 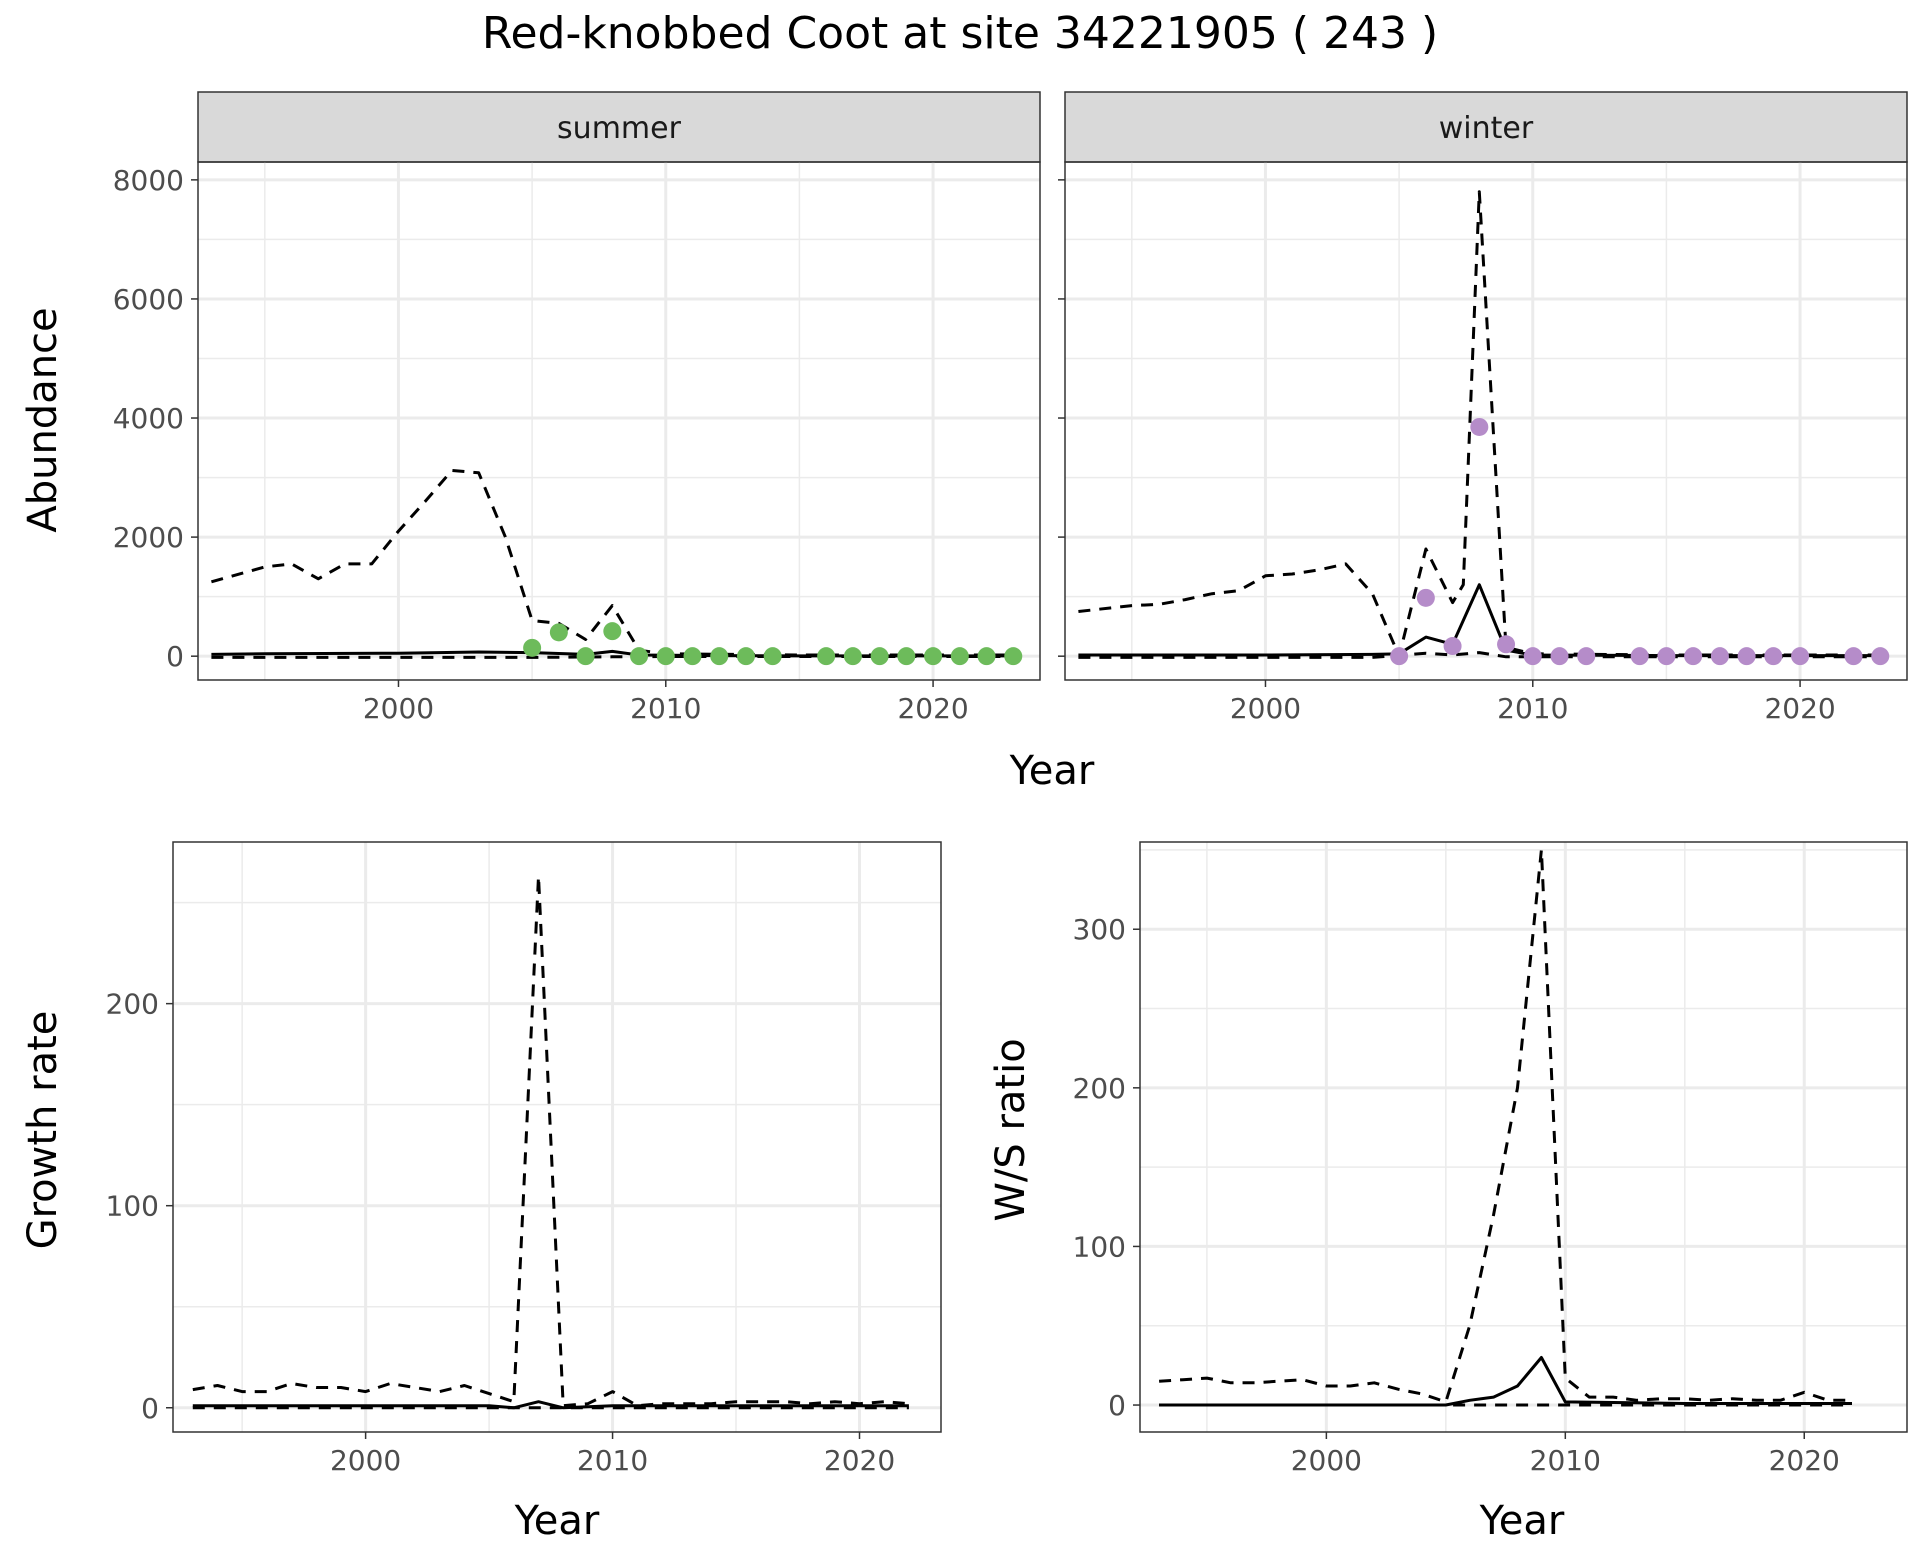 I want to click on ratio-x-tick-label: 2020, so click(x=1804, y=1460).